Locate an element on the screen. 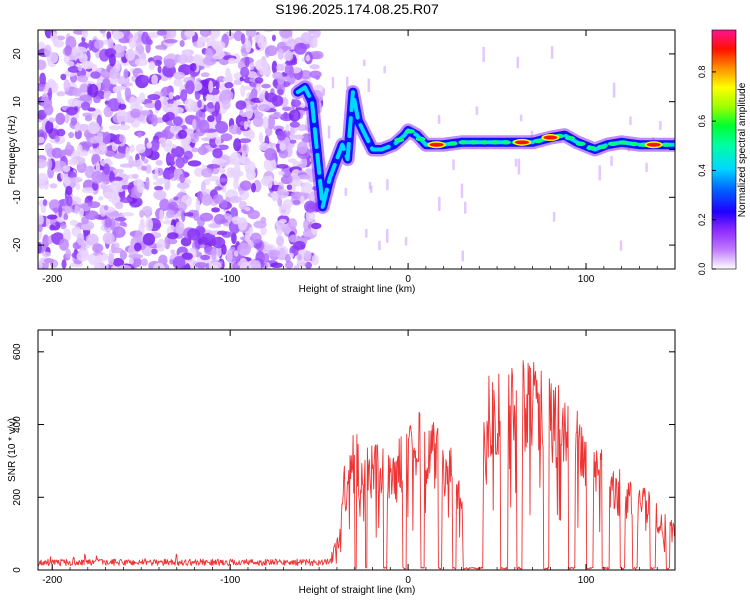 The width and height of the screenshot is (750, 600). snr-y-tick-label: 0 is located at coordinates (17, 570).